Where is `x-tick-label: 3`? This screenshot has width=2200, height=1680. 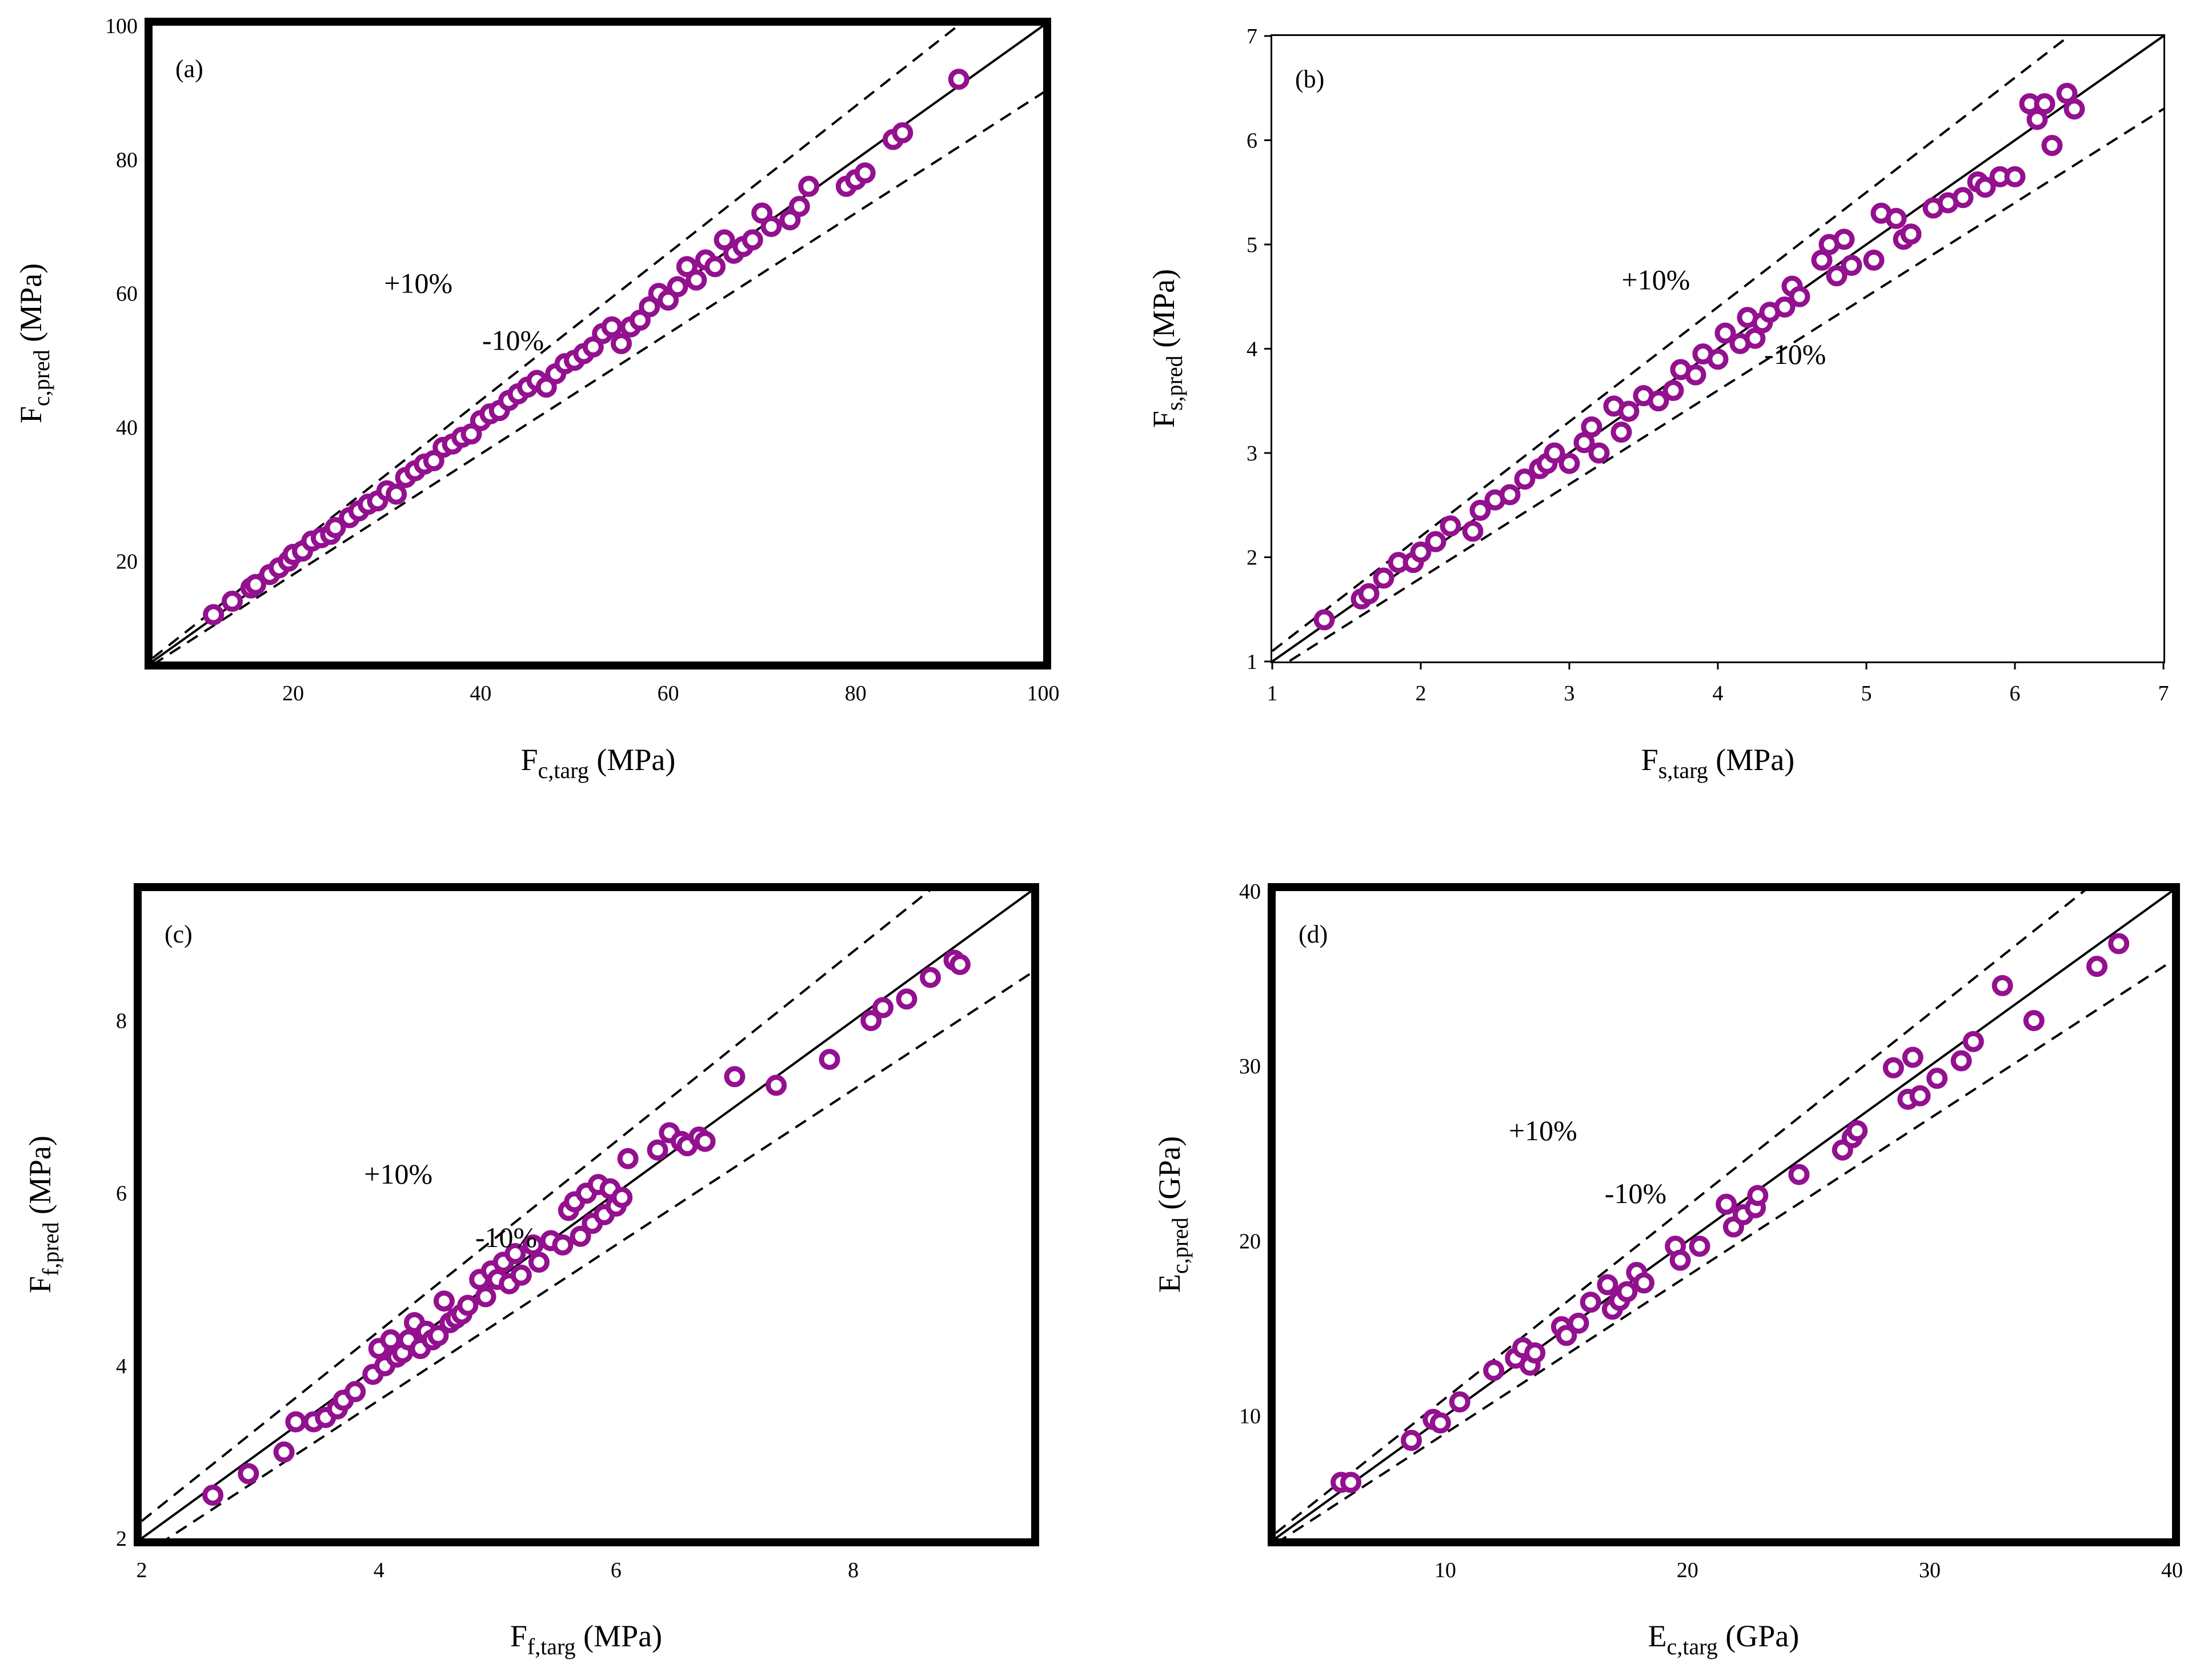
x-tick-label: 3 is located at coordinates (1569, 693).